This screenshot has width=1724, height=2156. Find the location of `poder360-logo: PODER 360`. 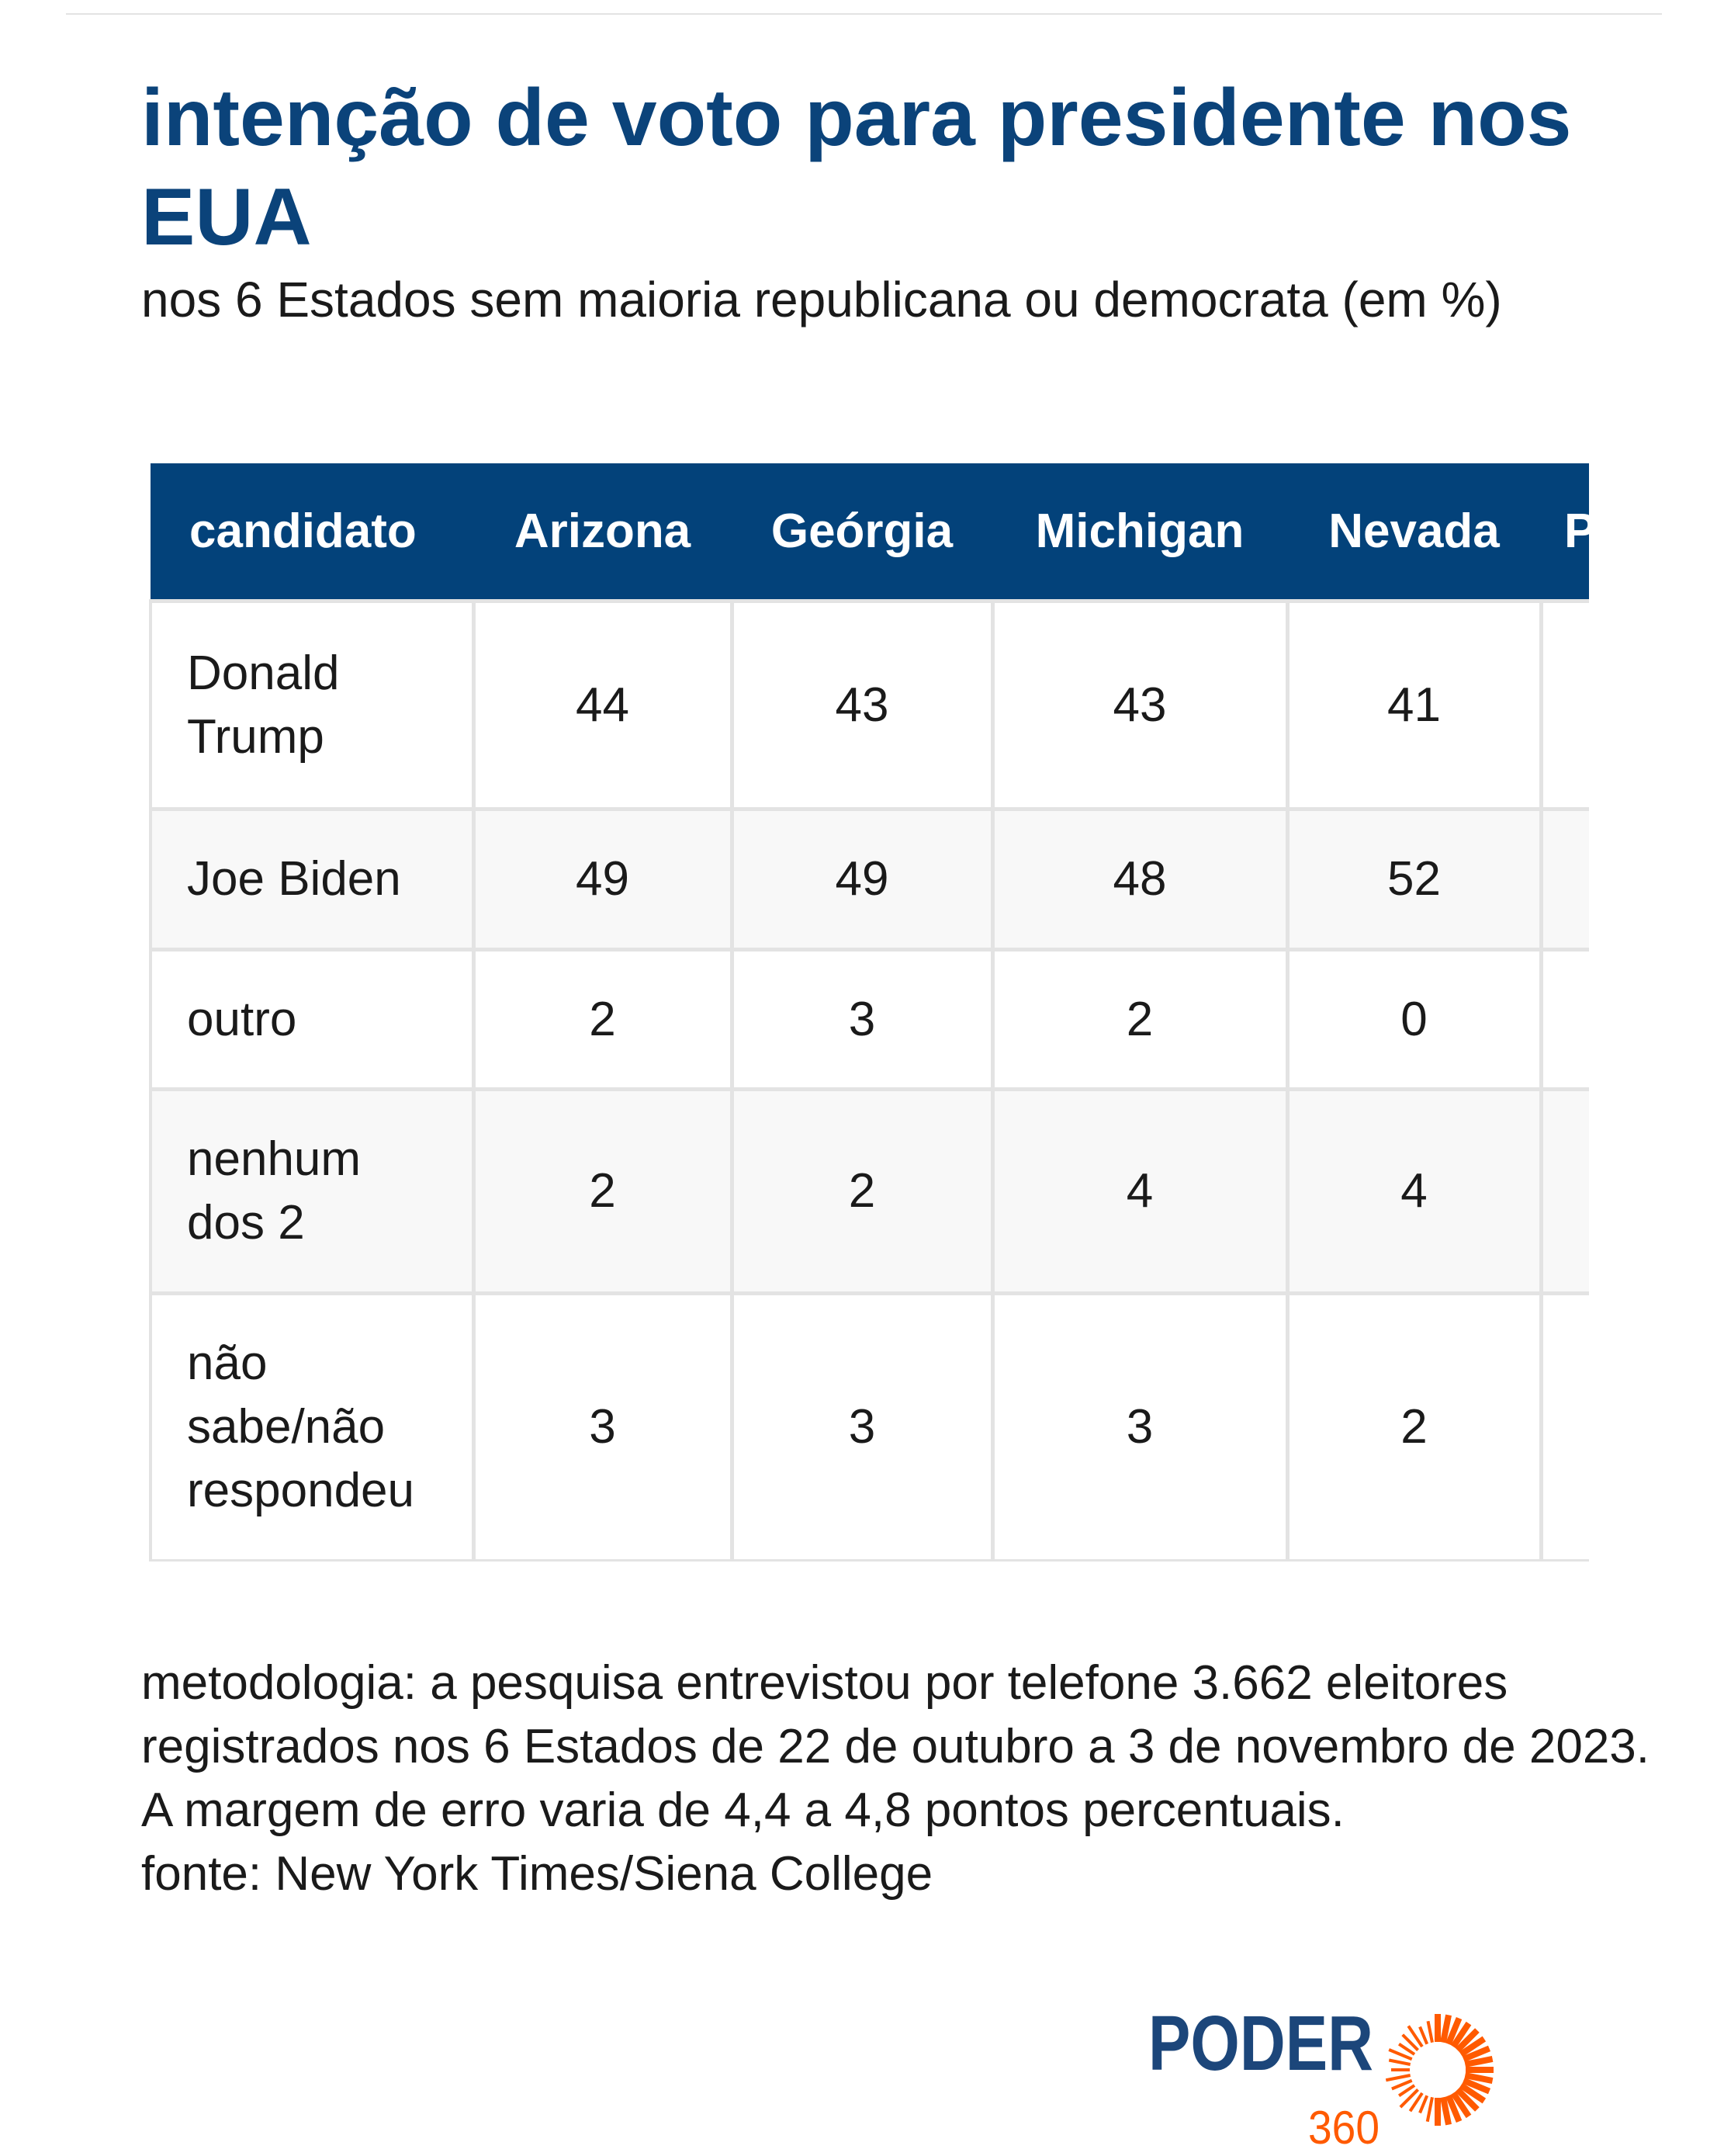

poder360-logo: PODER 360 is located at coordinates (1321, 2075).